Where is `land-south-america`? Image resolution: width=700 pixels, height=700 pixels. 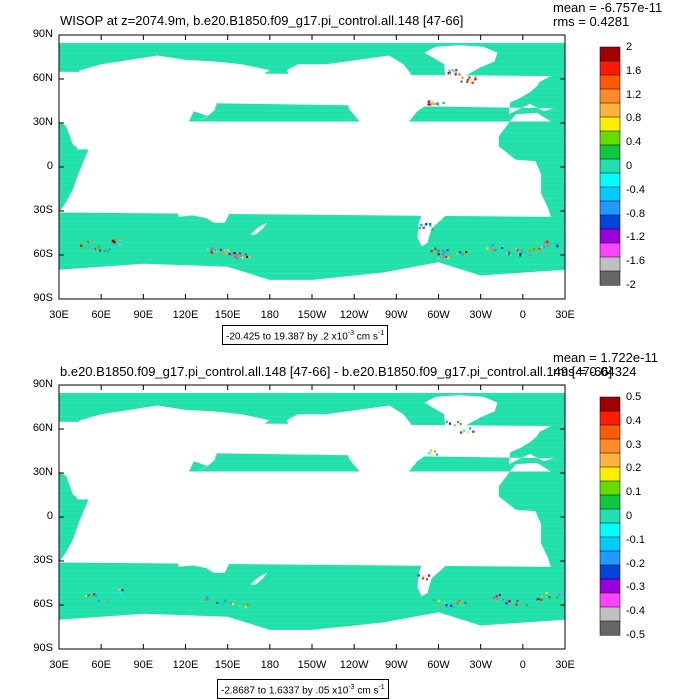
land-south-america is located at coordinates (441, 548).